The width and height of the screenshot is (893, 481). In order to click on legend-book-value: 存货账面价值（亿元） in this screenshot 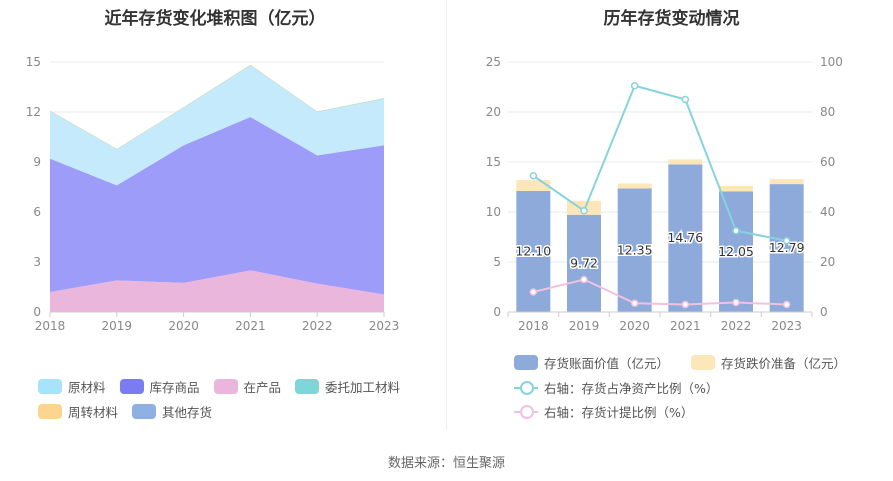, I will do `click(591, 362)`.